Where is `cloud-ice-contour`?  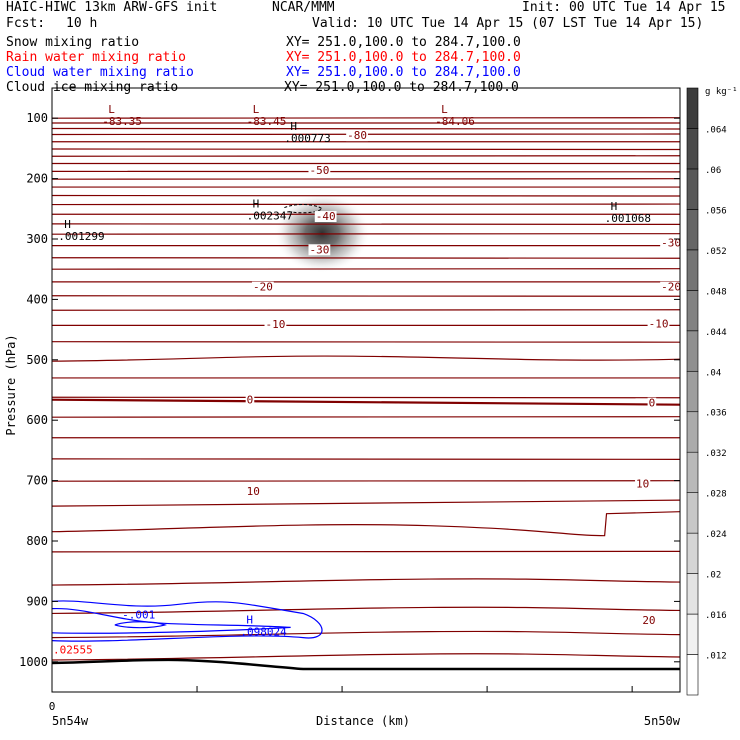
cloud-ice-contour is located at coordinates (303, 209).